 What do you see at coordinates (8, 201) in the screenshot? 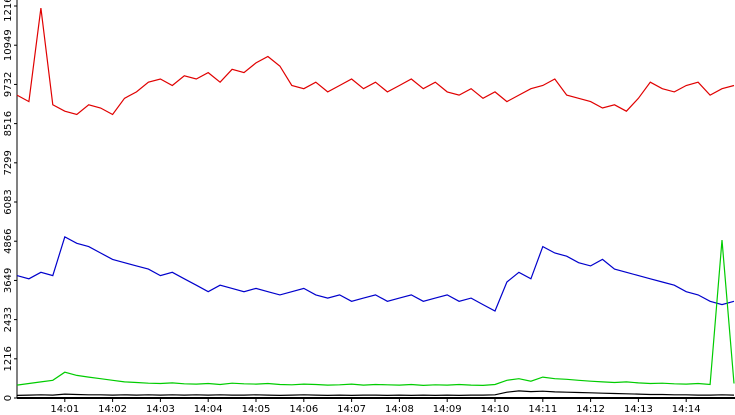
I see `y-tick-label: 6083` at bounding box center [8, 201].